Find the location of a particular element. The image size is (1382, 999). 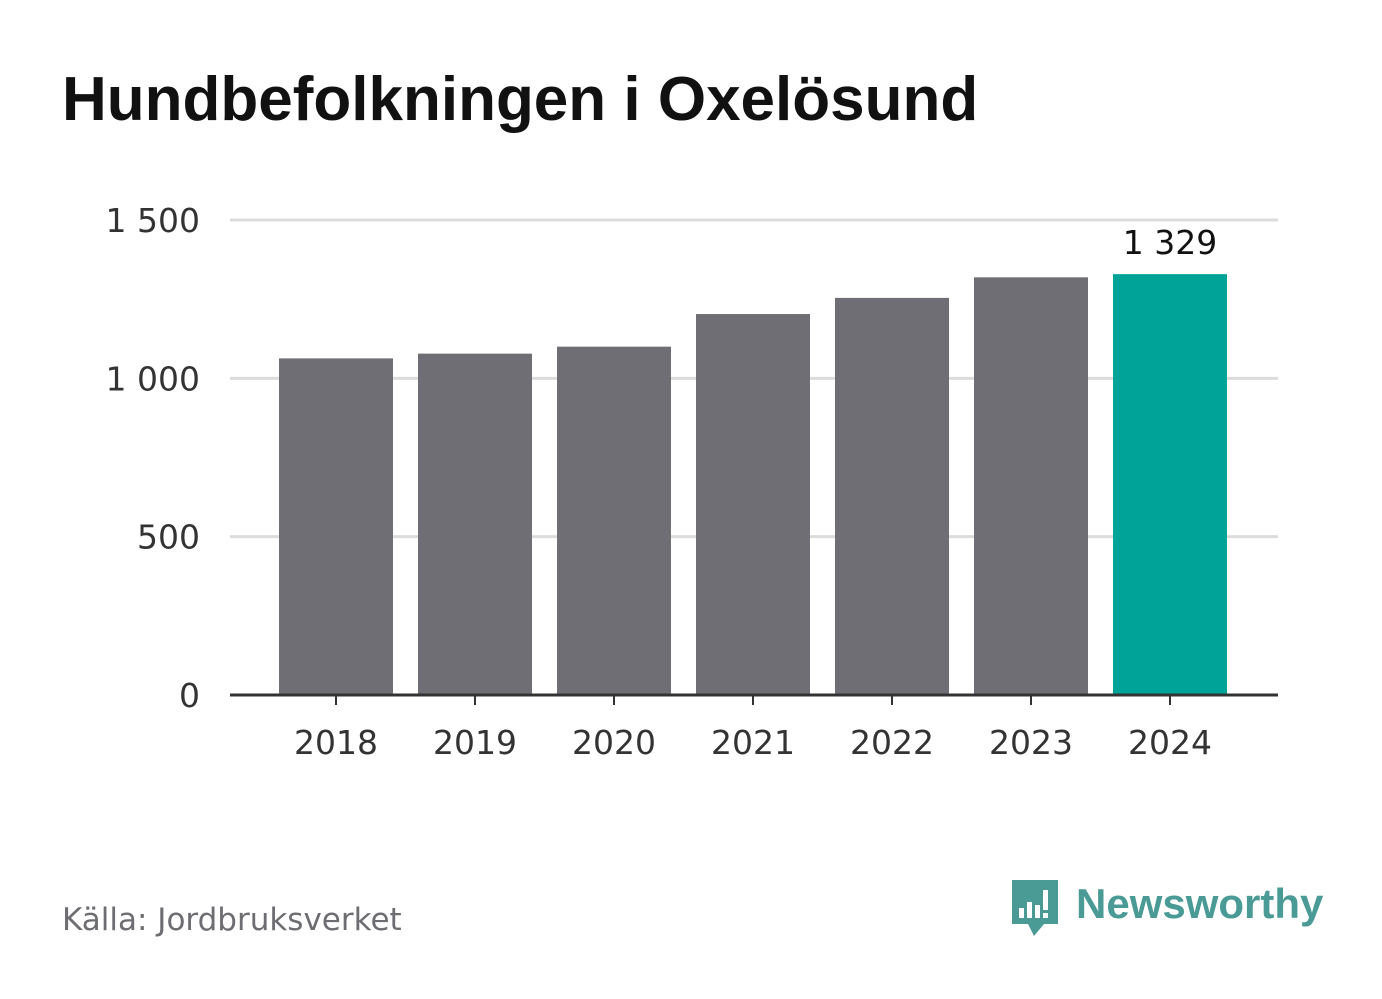

x-axis is located at coordinates (754, 699).